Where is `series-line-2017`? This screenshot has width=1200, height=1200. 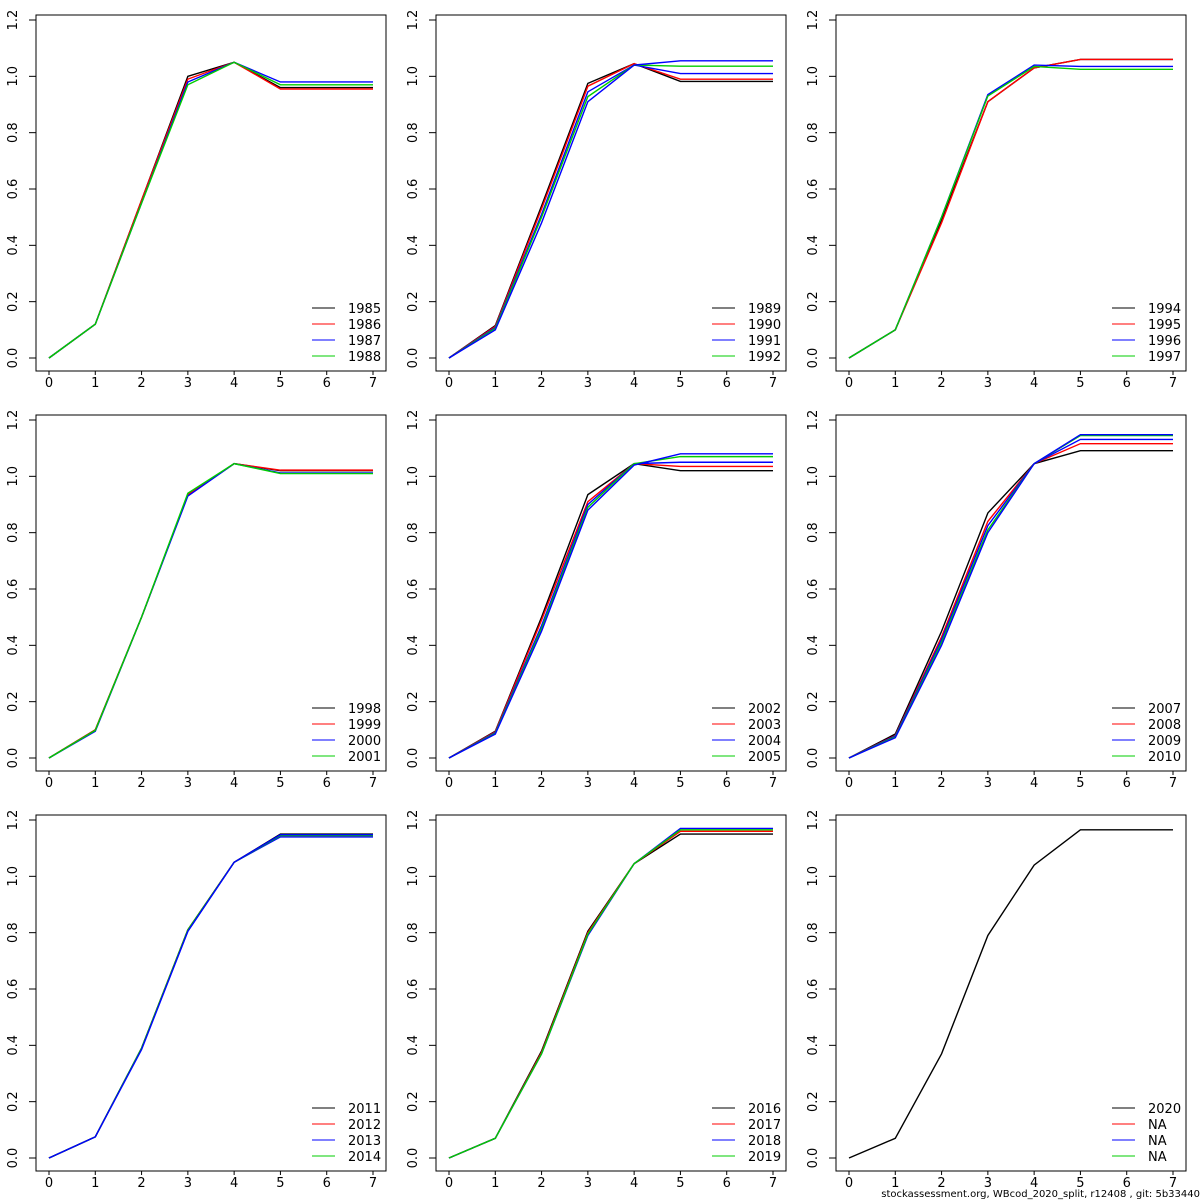
series-line-2017 is located at coordinates (610, 994).